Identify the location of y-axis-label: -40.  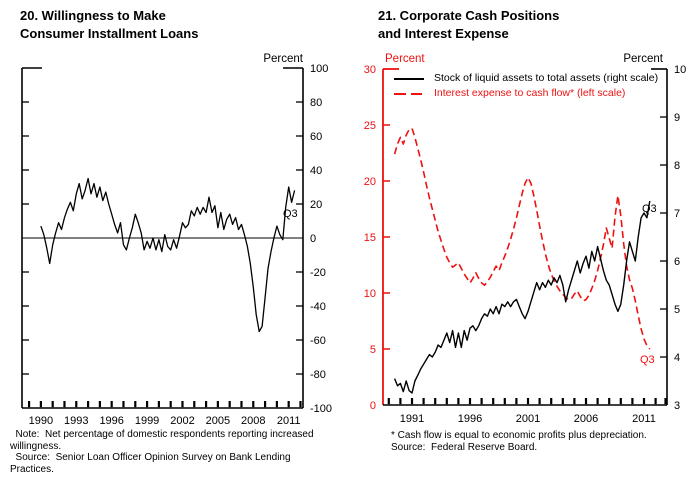
(318, 307).